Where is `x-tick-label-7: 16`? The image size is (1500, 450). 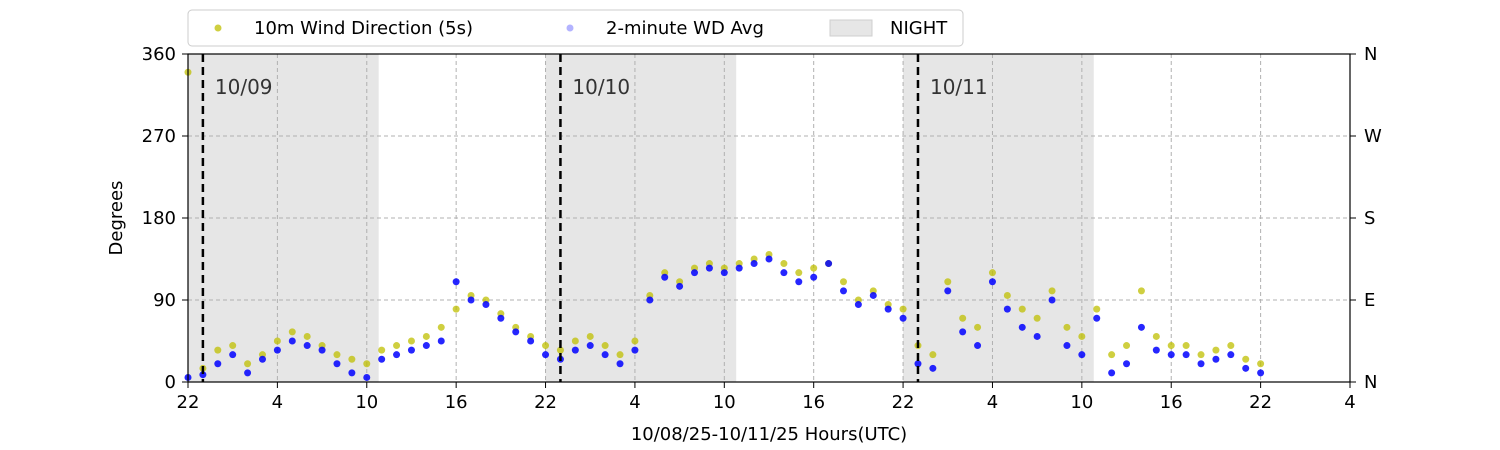
x-tick-label-7: 16 is located at coordinates (813, 402).